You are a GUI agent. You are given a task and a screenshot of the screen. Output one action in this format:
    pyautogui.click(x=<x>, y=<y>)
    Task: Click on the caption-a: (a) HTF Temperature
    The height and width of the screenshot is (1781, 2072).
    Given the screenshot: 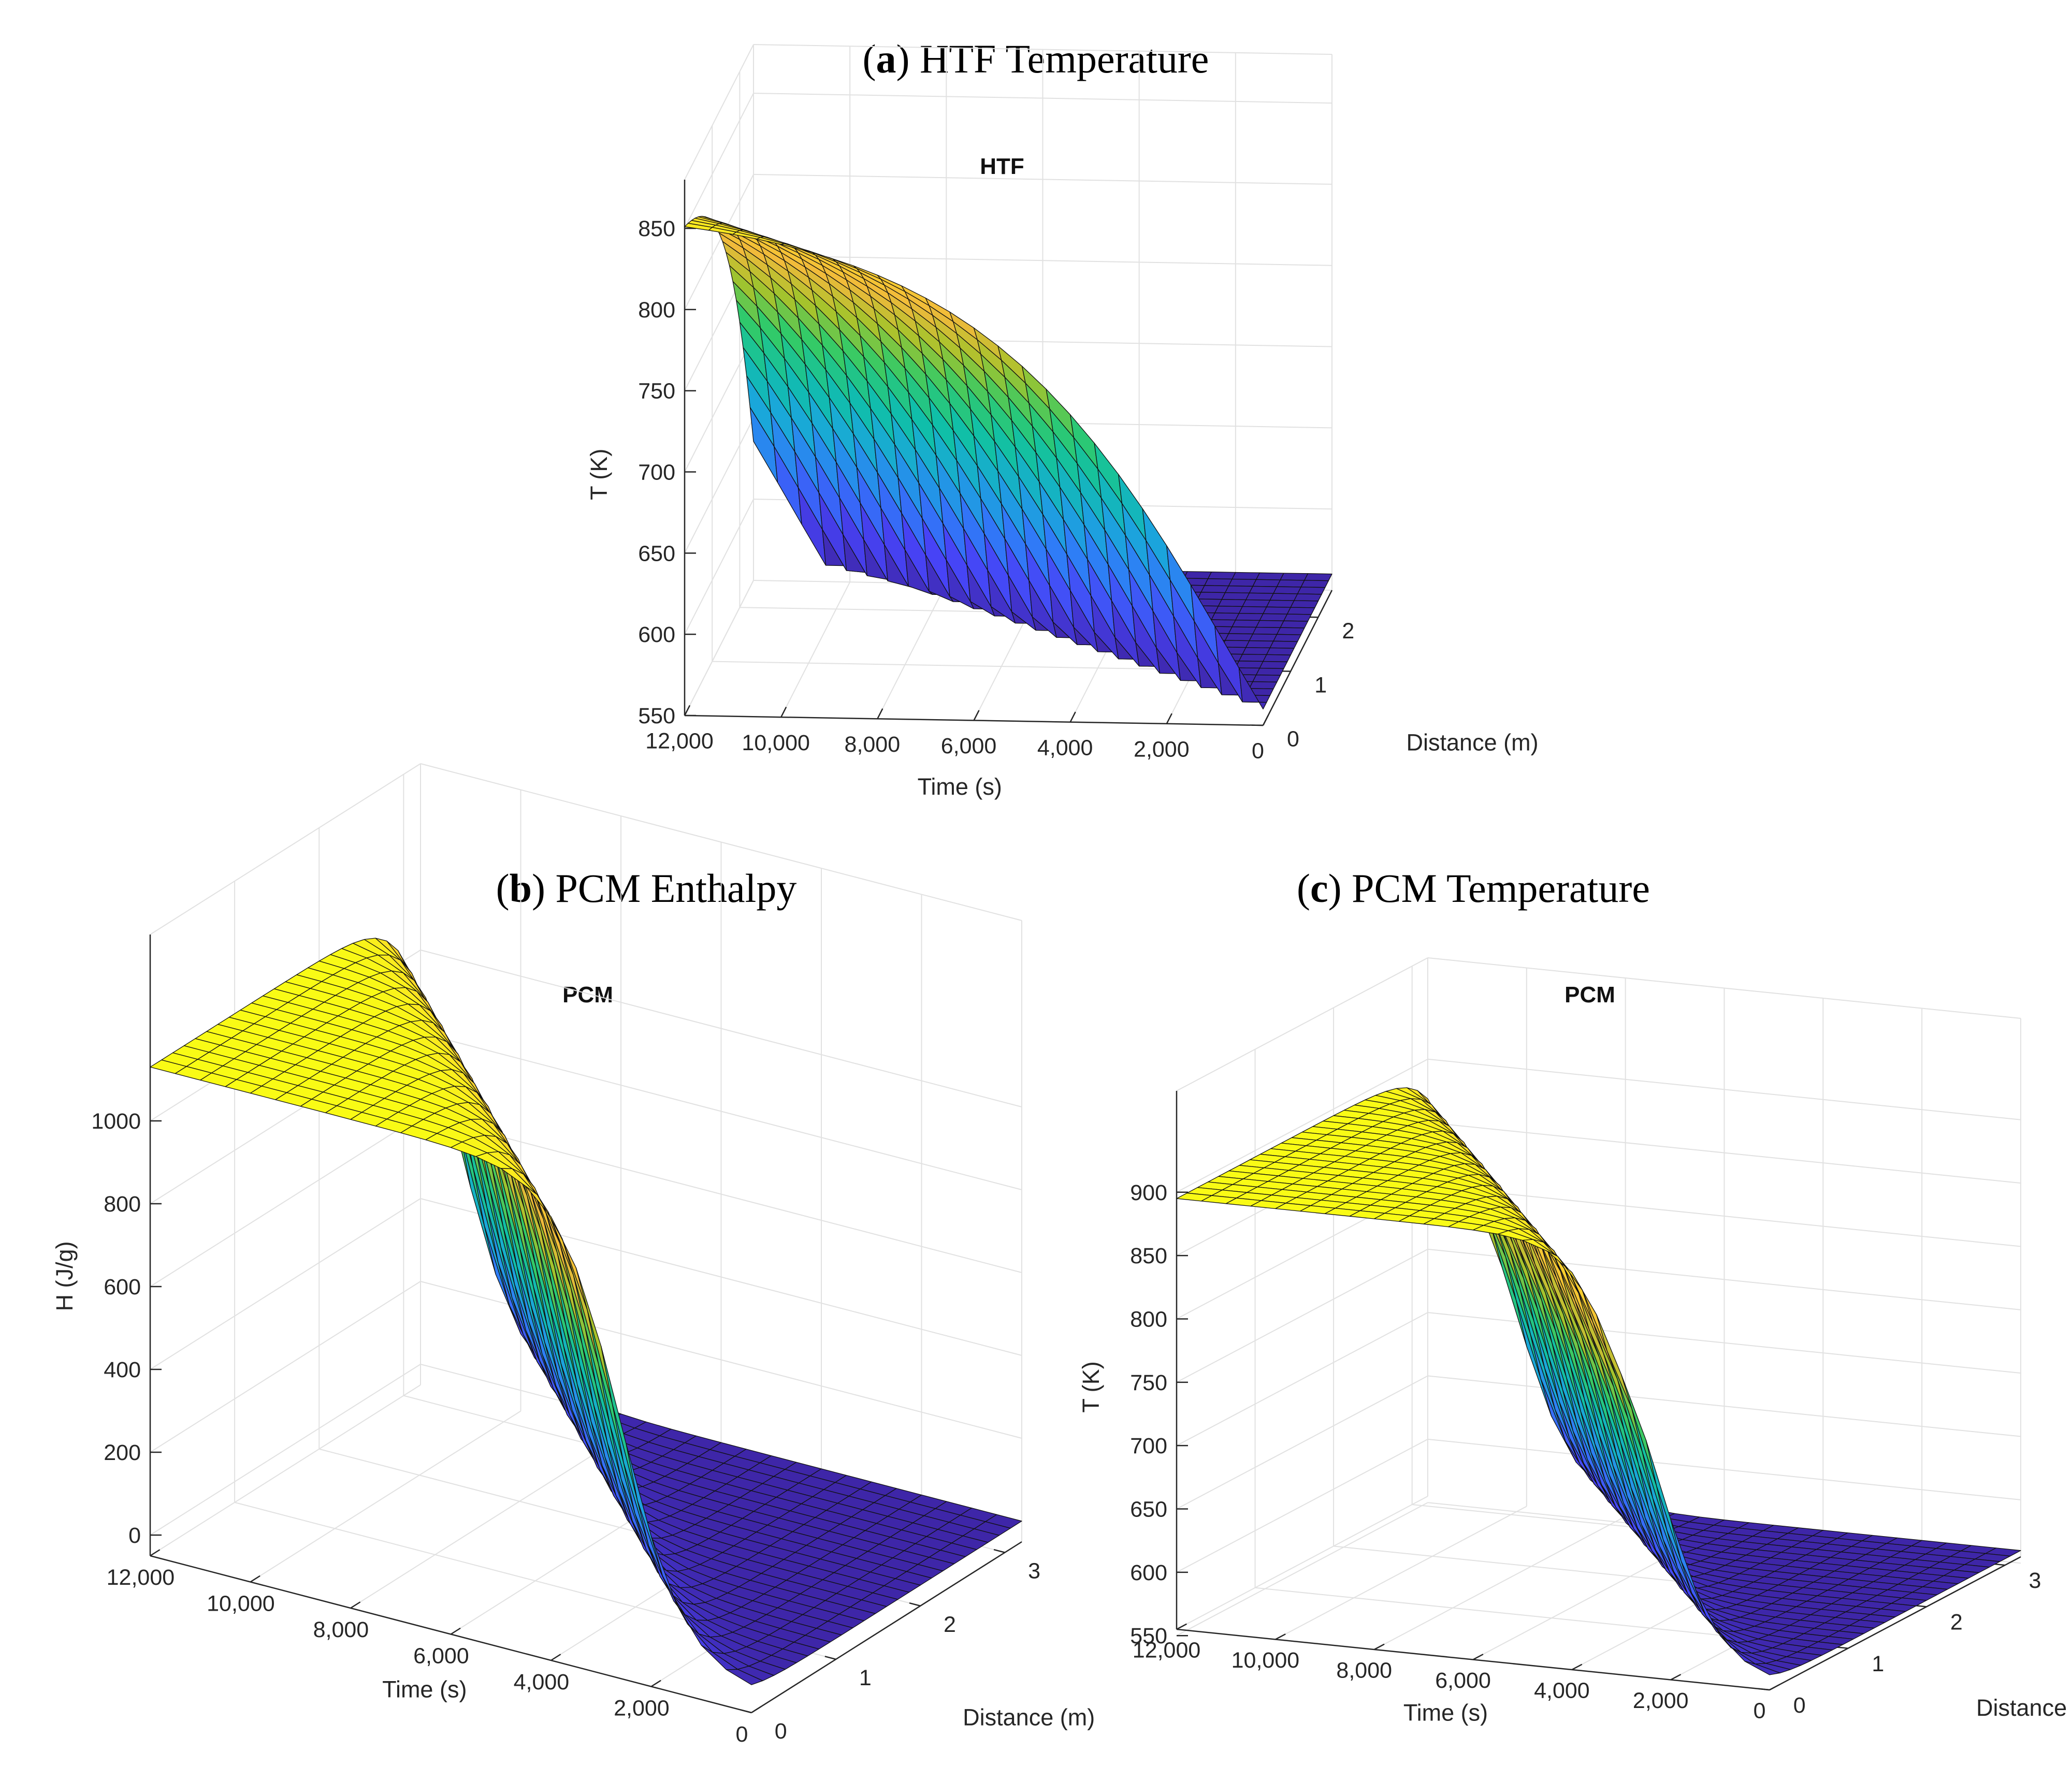 What is the action you would take?
    pyautogui.click(x=1036, y=58)
    